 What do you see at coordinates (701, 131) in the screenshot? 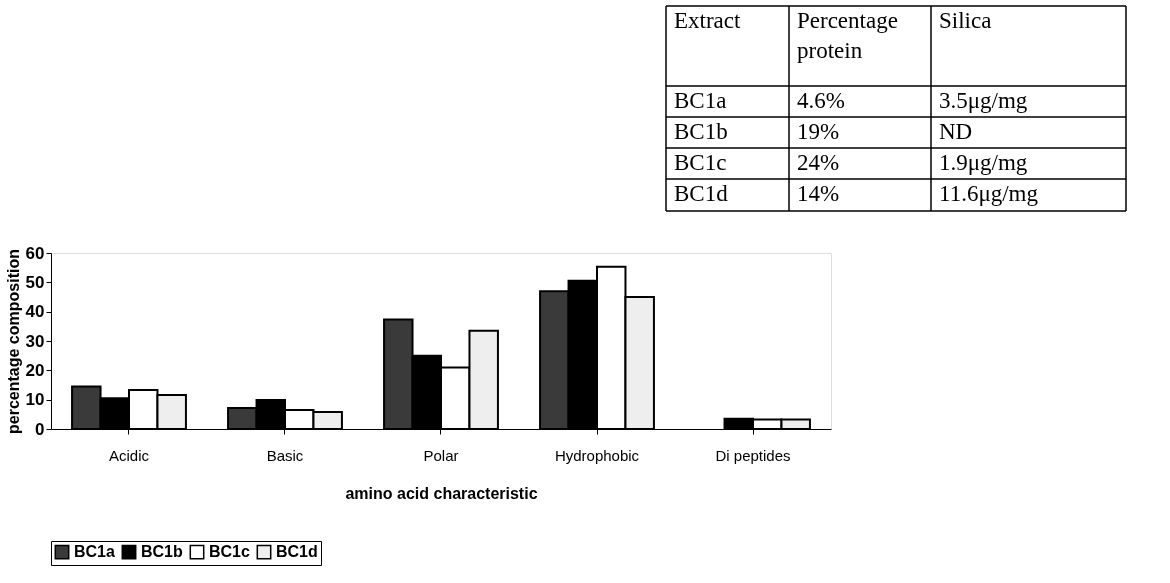
I see `text: BC1b` at bounding box center [701, 131].